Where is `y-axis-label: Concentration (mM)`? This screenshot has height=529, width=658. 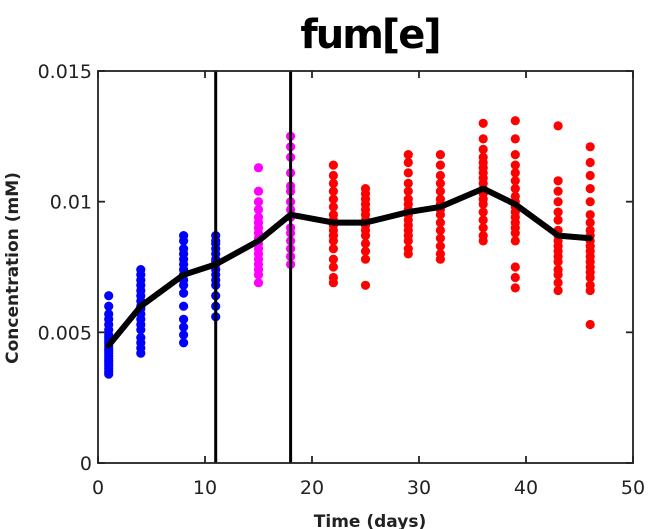
y-axis-label: Concentration (mM) is located at coordinates (13, 268).